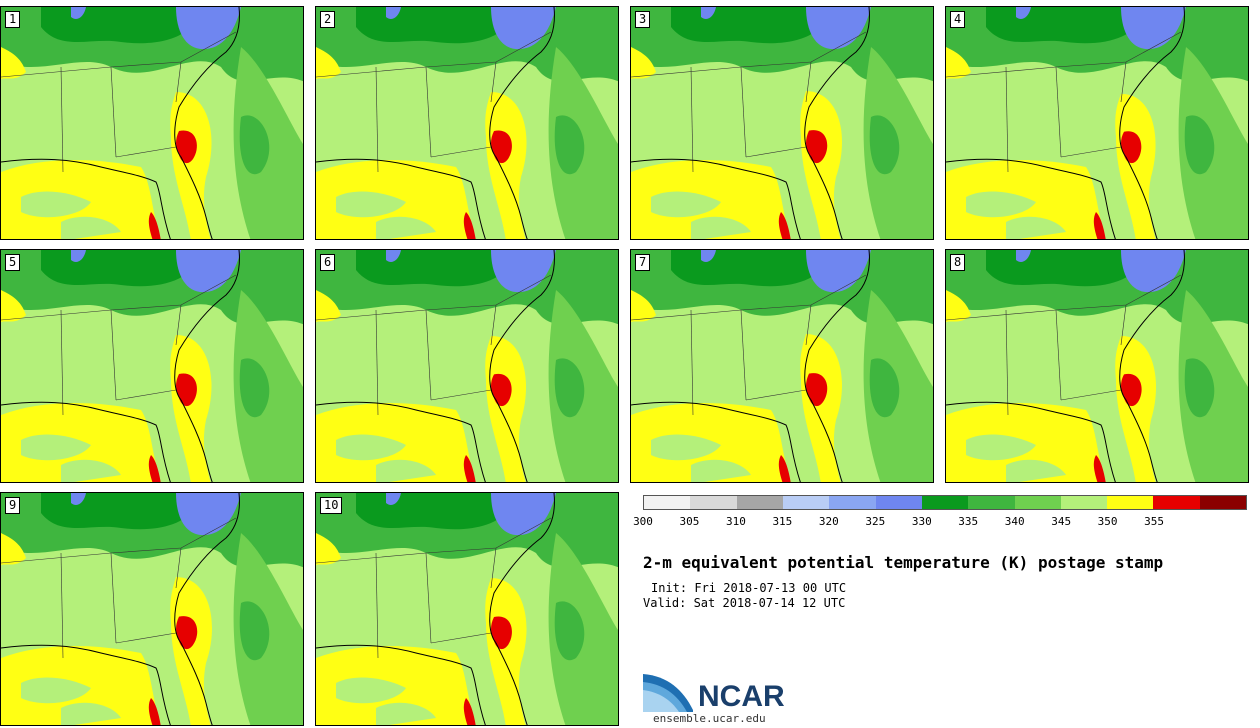 This screenshot has width=1260, height=728. I want to click on color-scale-tick: 320, so click(828, 521).